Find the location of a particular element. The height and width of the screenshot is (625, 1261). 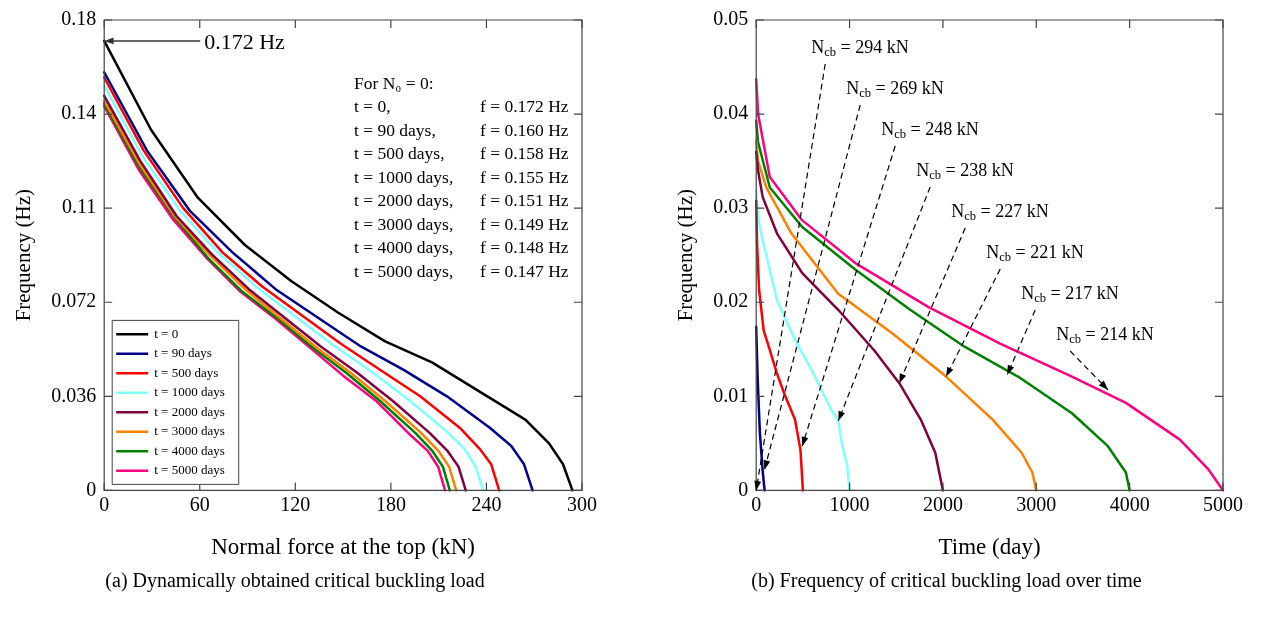

legend-label: t = 500 days is located at coordinates (186, 372).